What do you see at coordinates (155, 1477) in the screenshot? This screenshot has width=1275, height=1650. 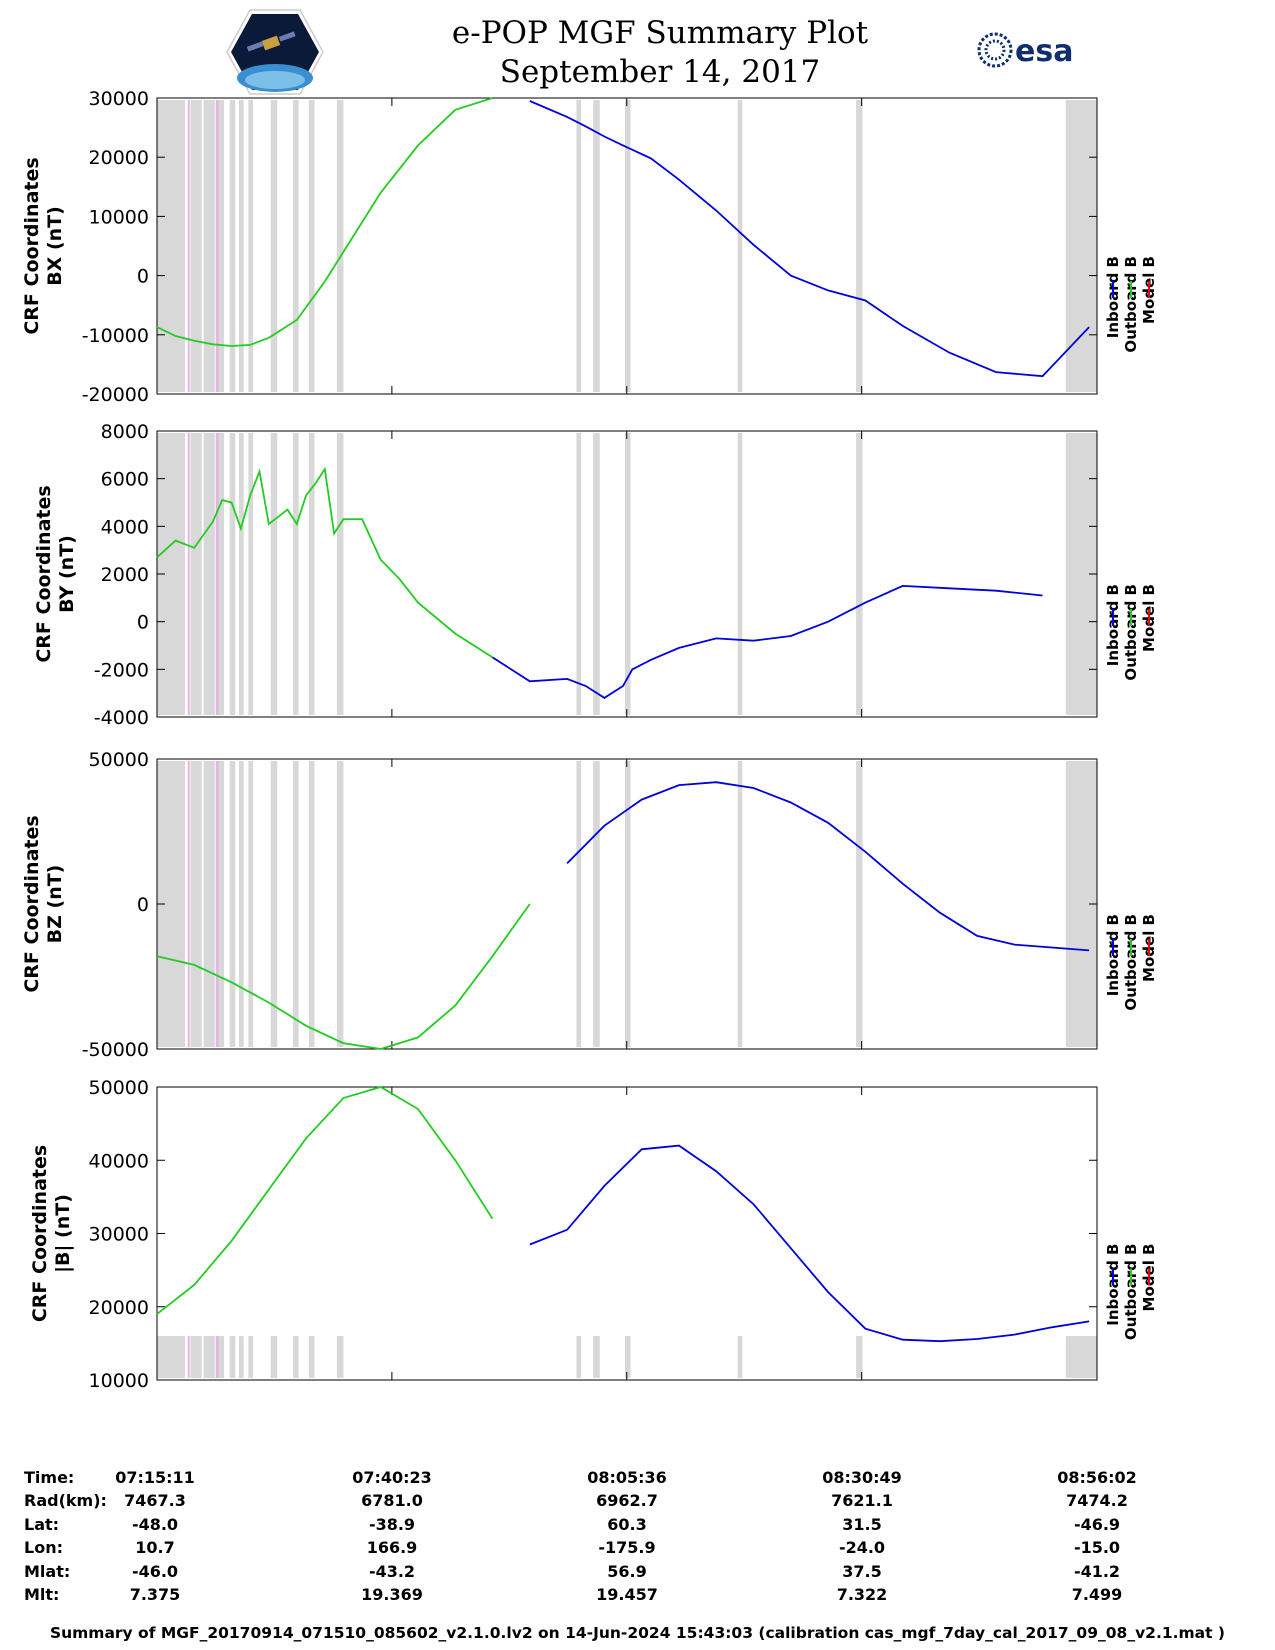 I see `info-row-value: 07:15:11` at bounding box center [155, 1477].